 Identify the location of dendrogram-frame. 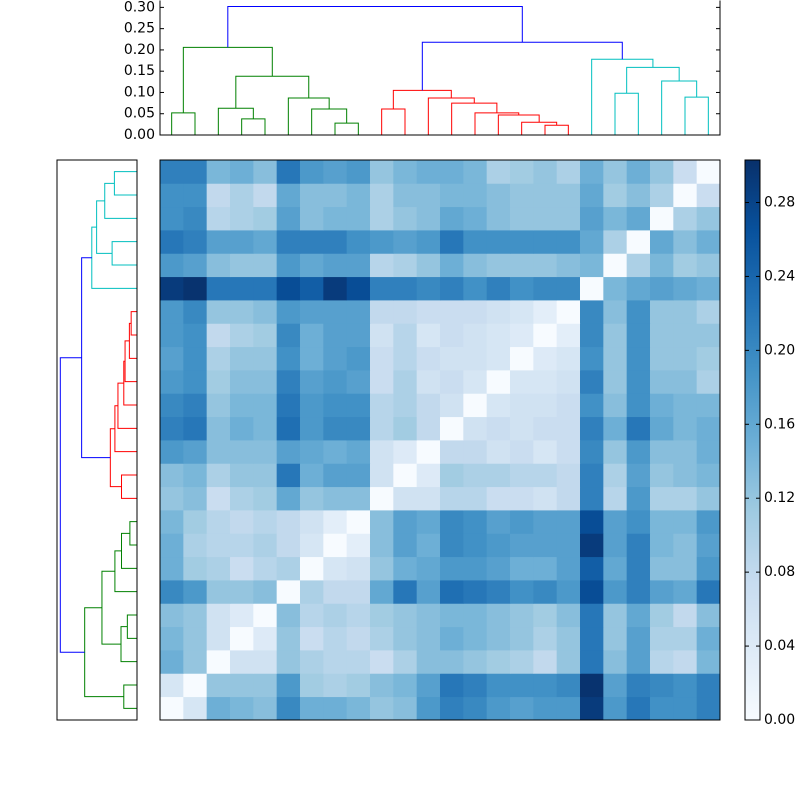
(440, 68).